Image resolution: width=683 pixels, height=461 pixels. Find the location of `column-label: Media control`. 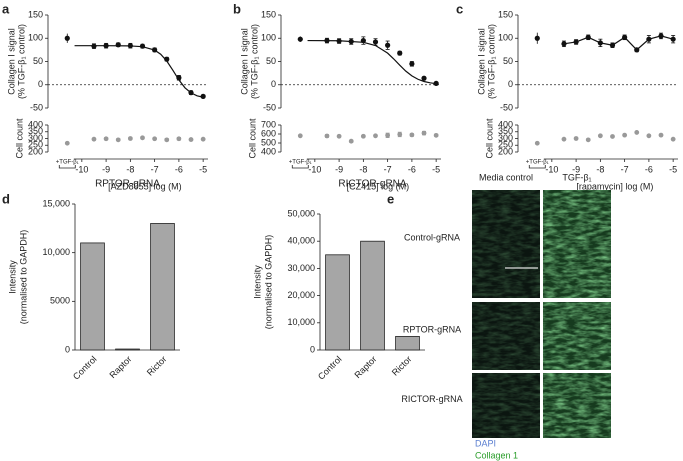

column-label: Media control is located at coordinates (506, 177).